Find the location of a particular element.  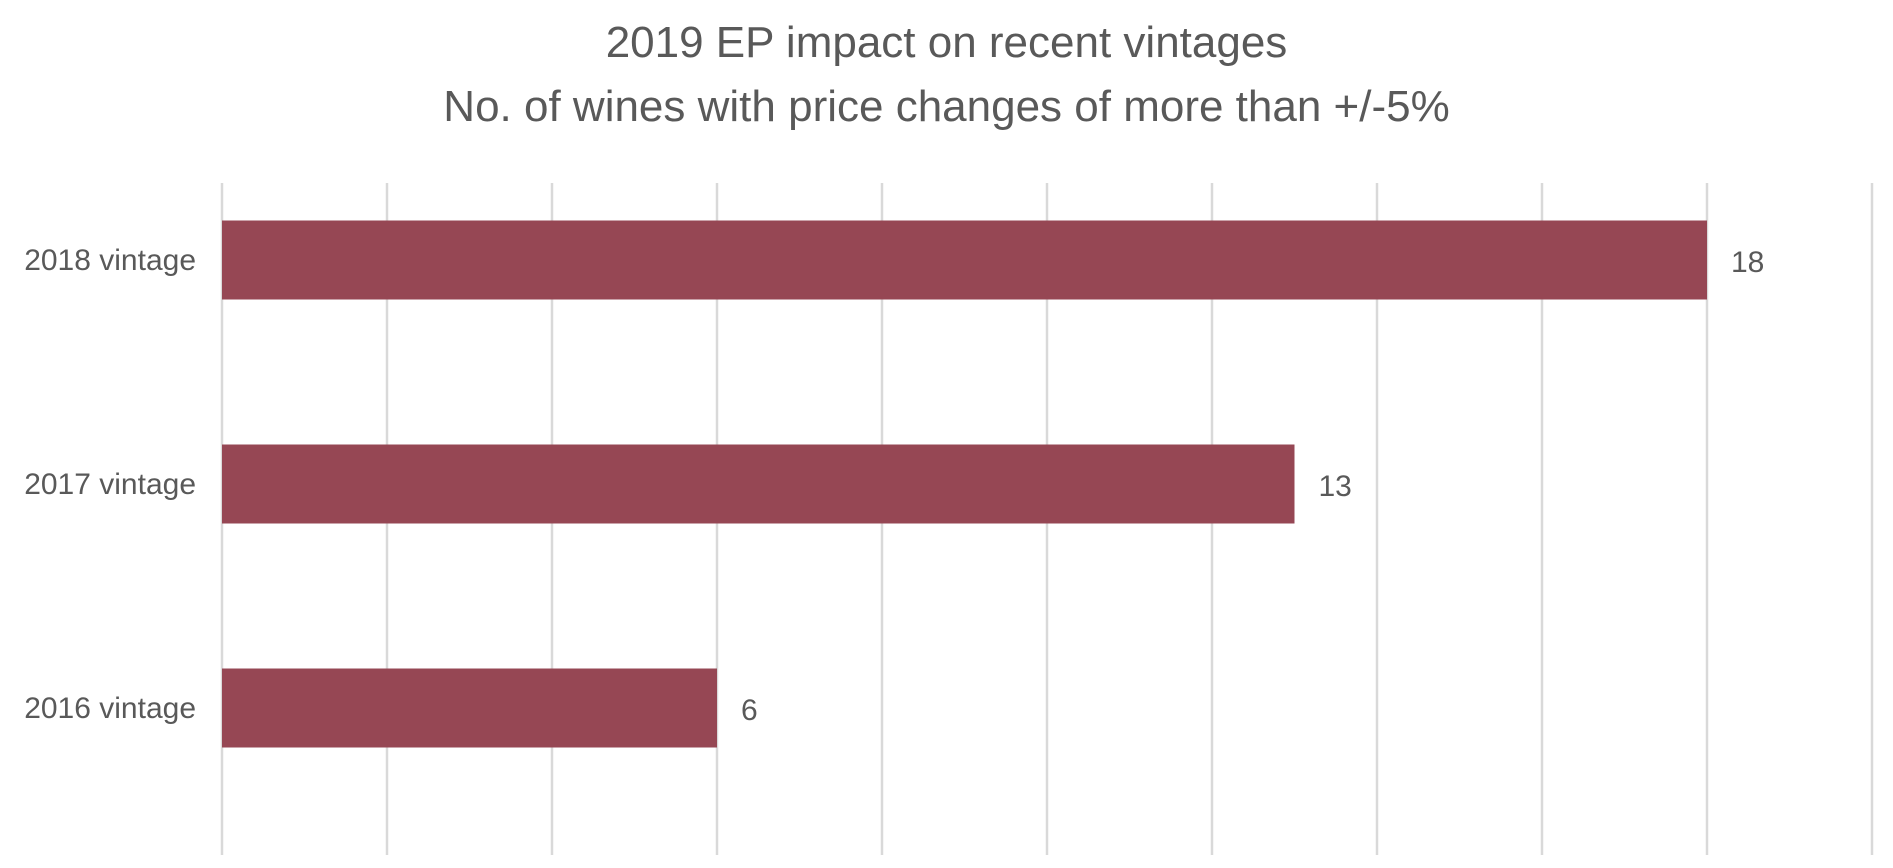

data-label: 6 is located at coordinates (749, 710).